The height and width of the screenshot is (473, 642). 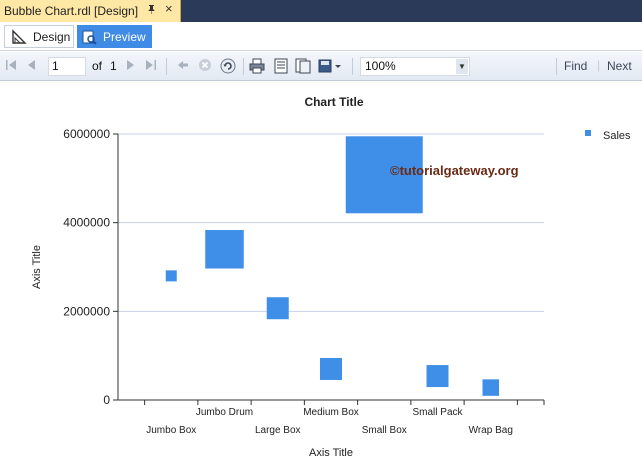 What do you see at coordinates (224, 412) in the screenshot?
I see `x-tick-label: Jumbo Drum` at bounding box center [224, 412].